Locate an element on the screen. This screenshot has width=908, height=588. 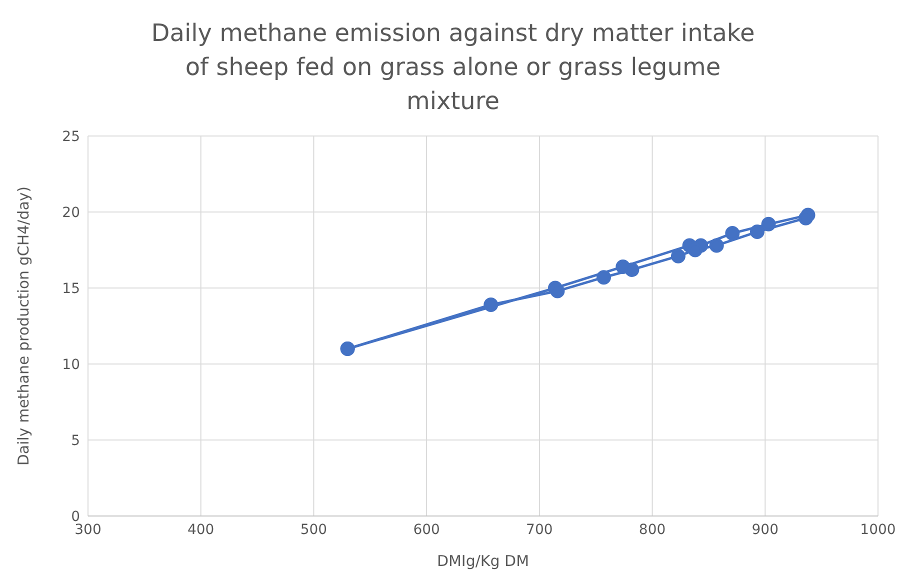
x-tick-label: 500 is located at coordinates (314, 530).